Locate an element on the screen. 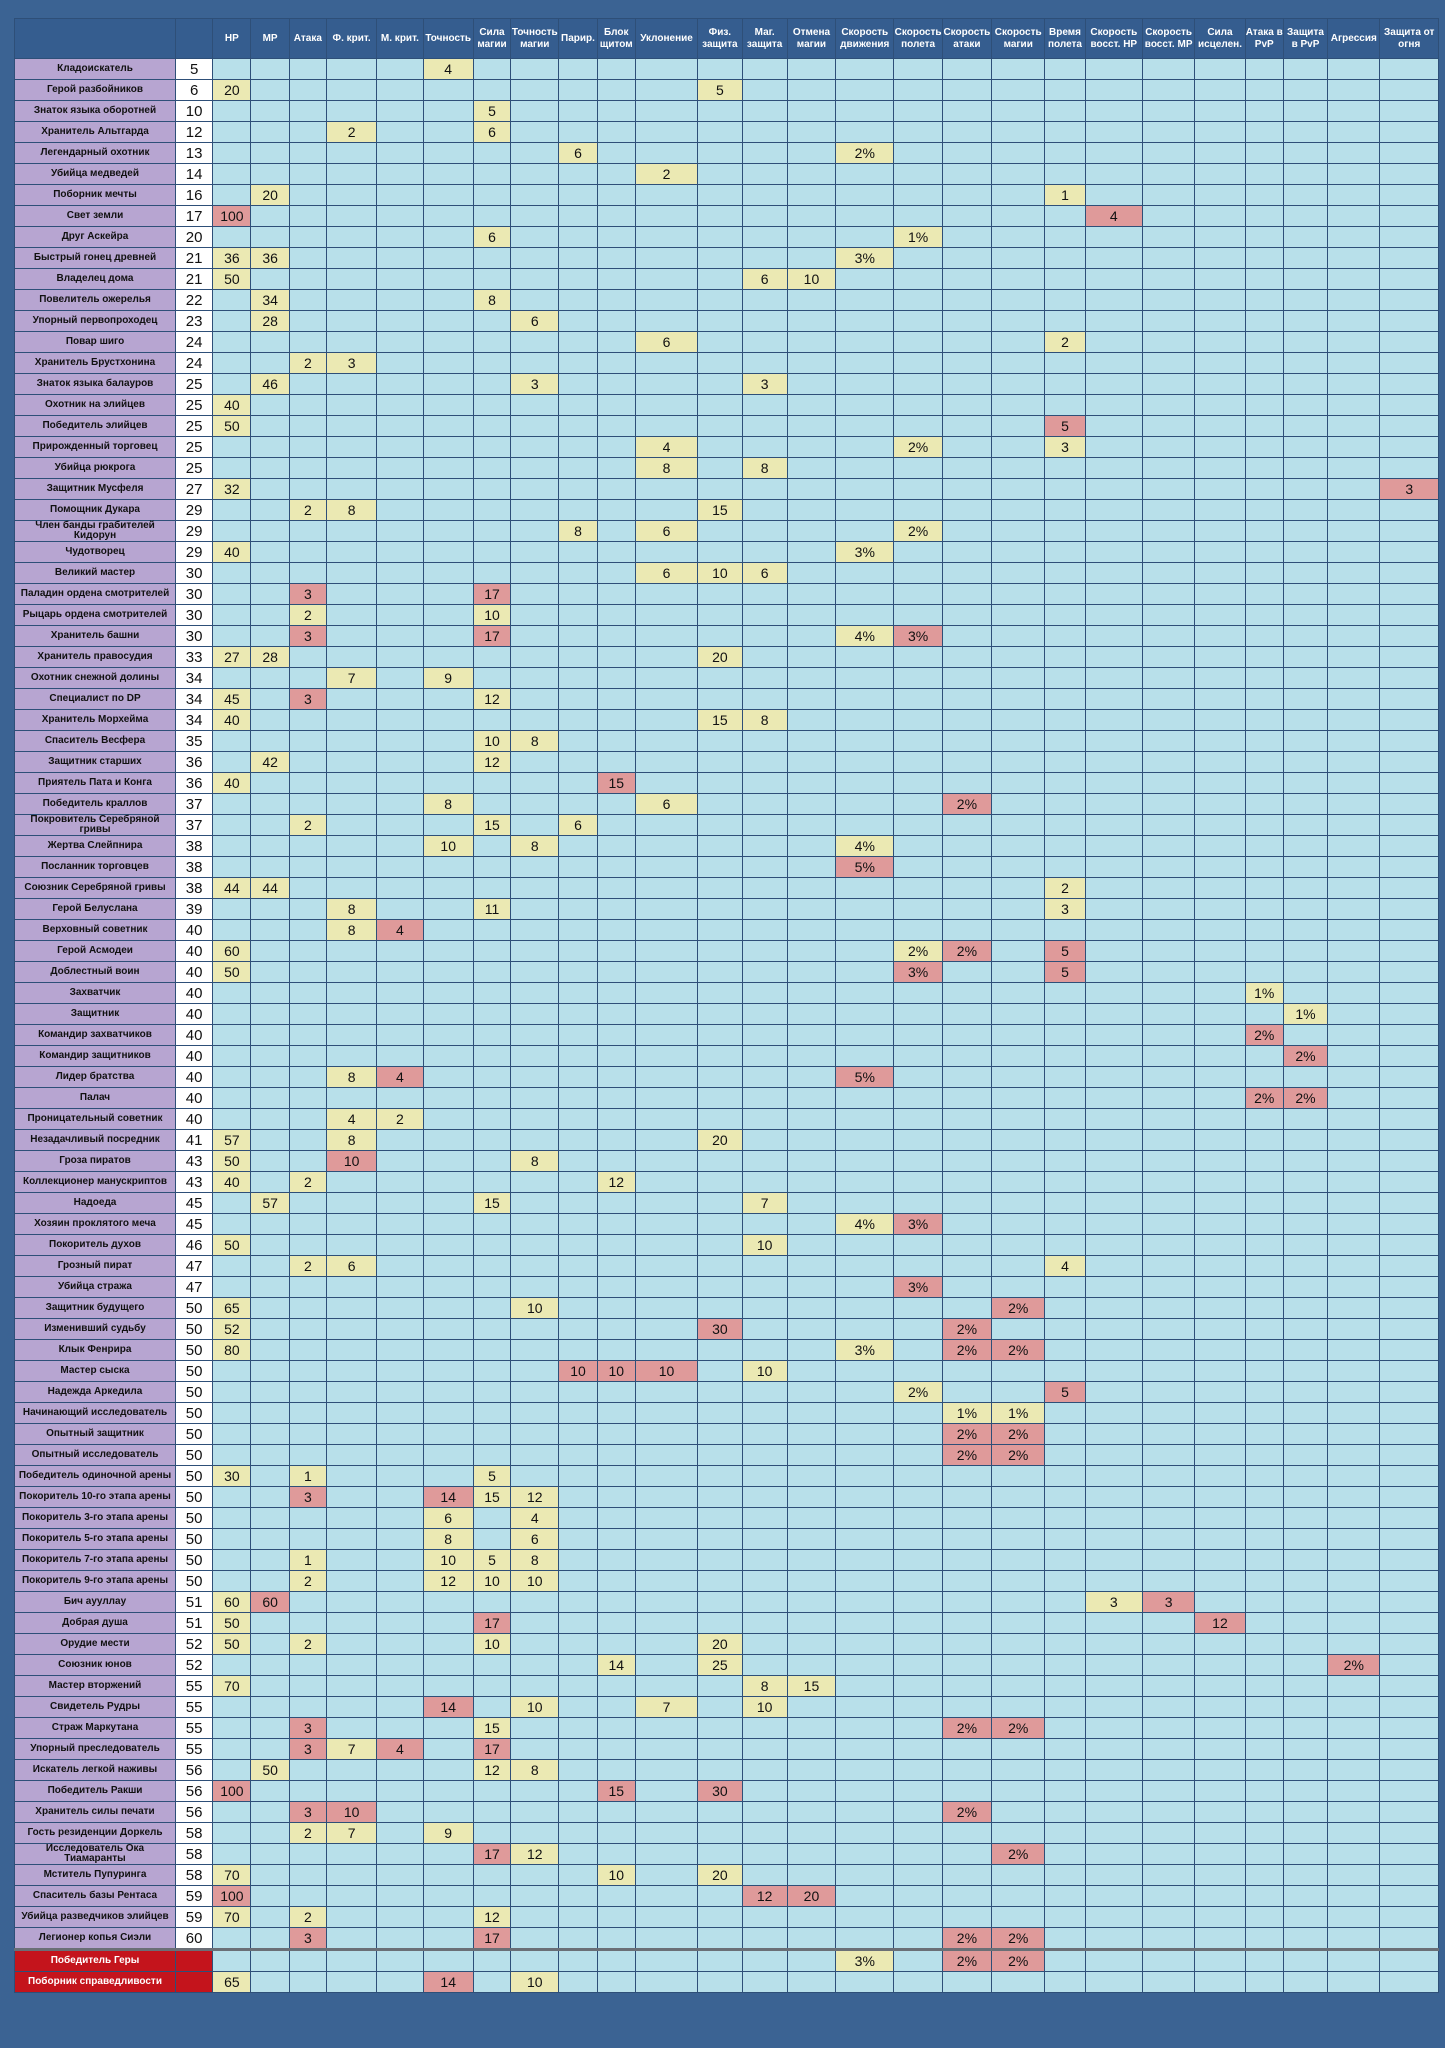 Image resolution: width=1445 pixels, height=2048 pixels. title-level-cell: 24 is located at coordinates (194, 342).